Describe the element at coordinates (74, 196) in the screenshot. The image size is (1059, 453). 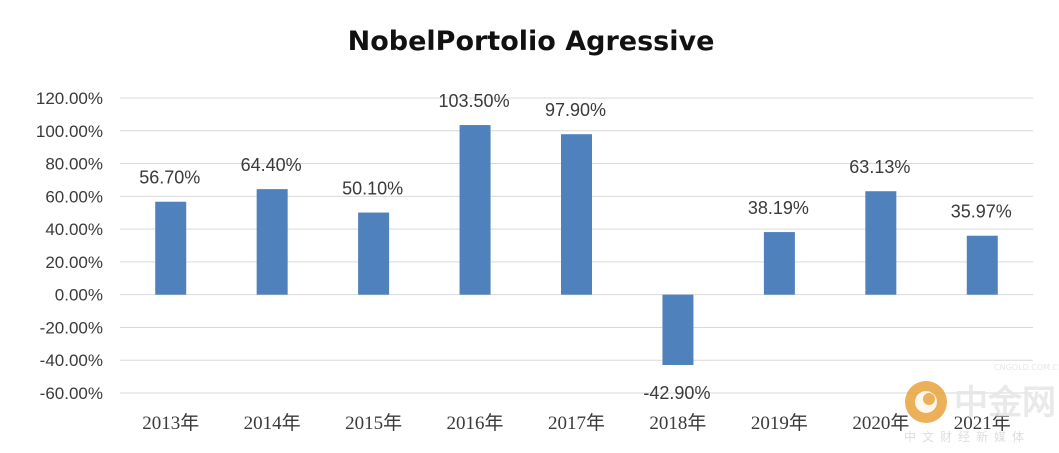
I see `y-tick-label: 60.00%` at that location.